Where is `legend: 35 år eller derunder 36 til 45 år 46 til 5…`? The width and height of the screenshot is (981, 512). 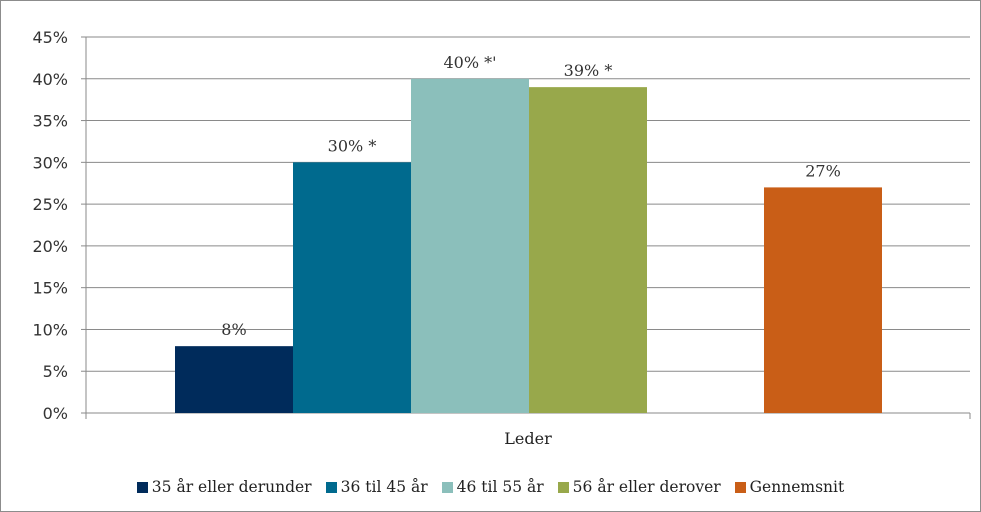 legend: 35 år eller derunder 36 til 45 år 46 til 5… is located at coordinates (490, 487).